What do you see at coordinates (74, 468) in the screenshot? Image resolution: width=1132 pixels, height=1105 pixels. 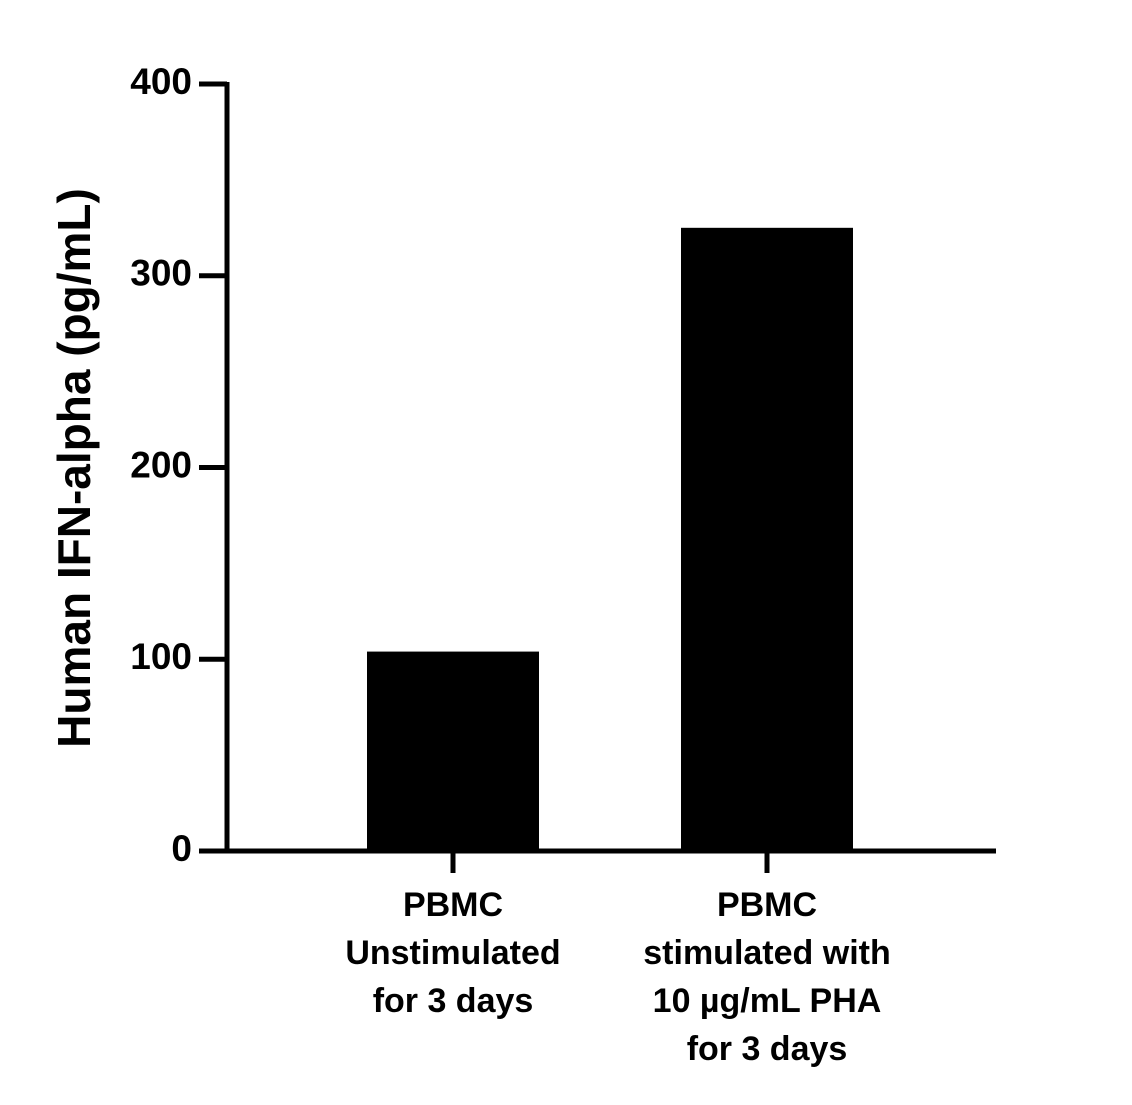 I see `y-axis-label: Human IFN-alpha (pg/mL)` at bounding box center [74, 468].